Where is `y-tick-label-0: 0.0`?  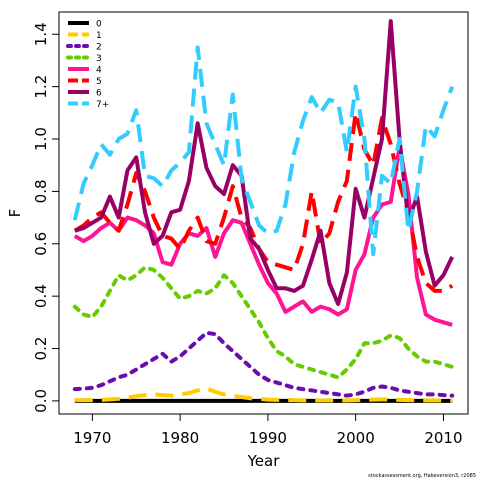
y-tick-label-0: 0.0 is located at coordinates (41, 401).